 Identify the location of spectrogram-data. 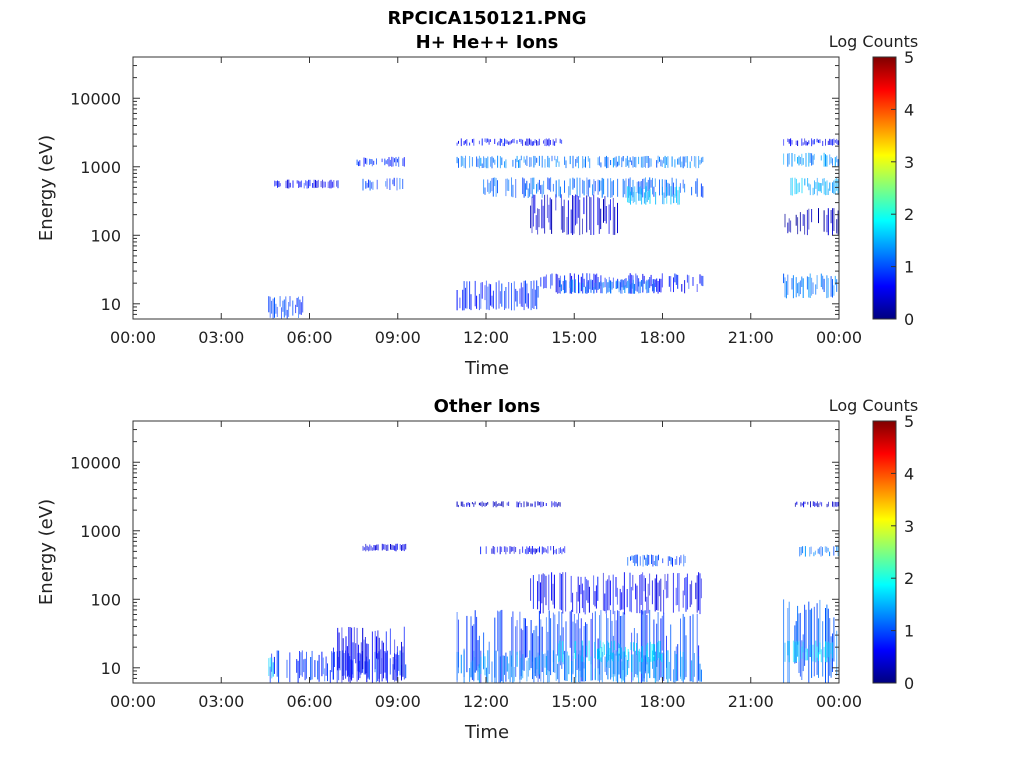
(553, 228).